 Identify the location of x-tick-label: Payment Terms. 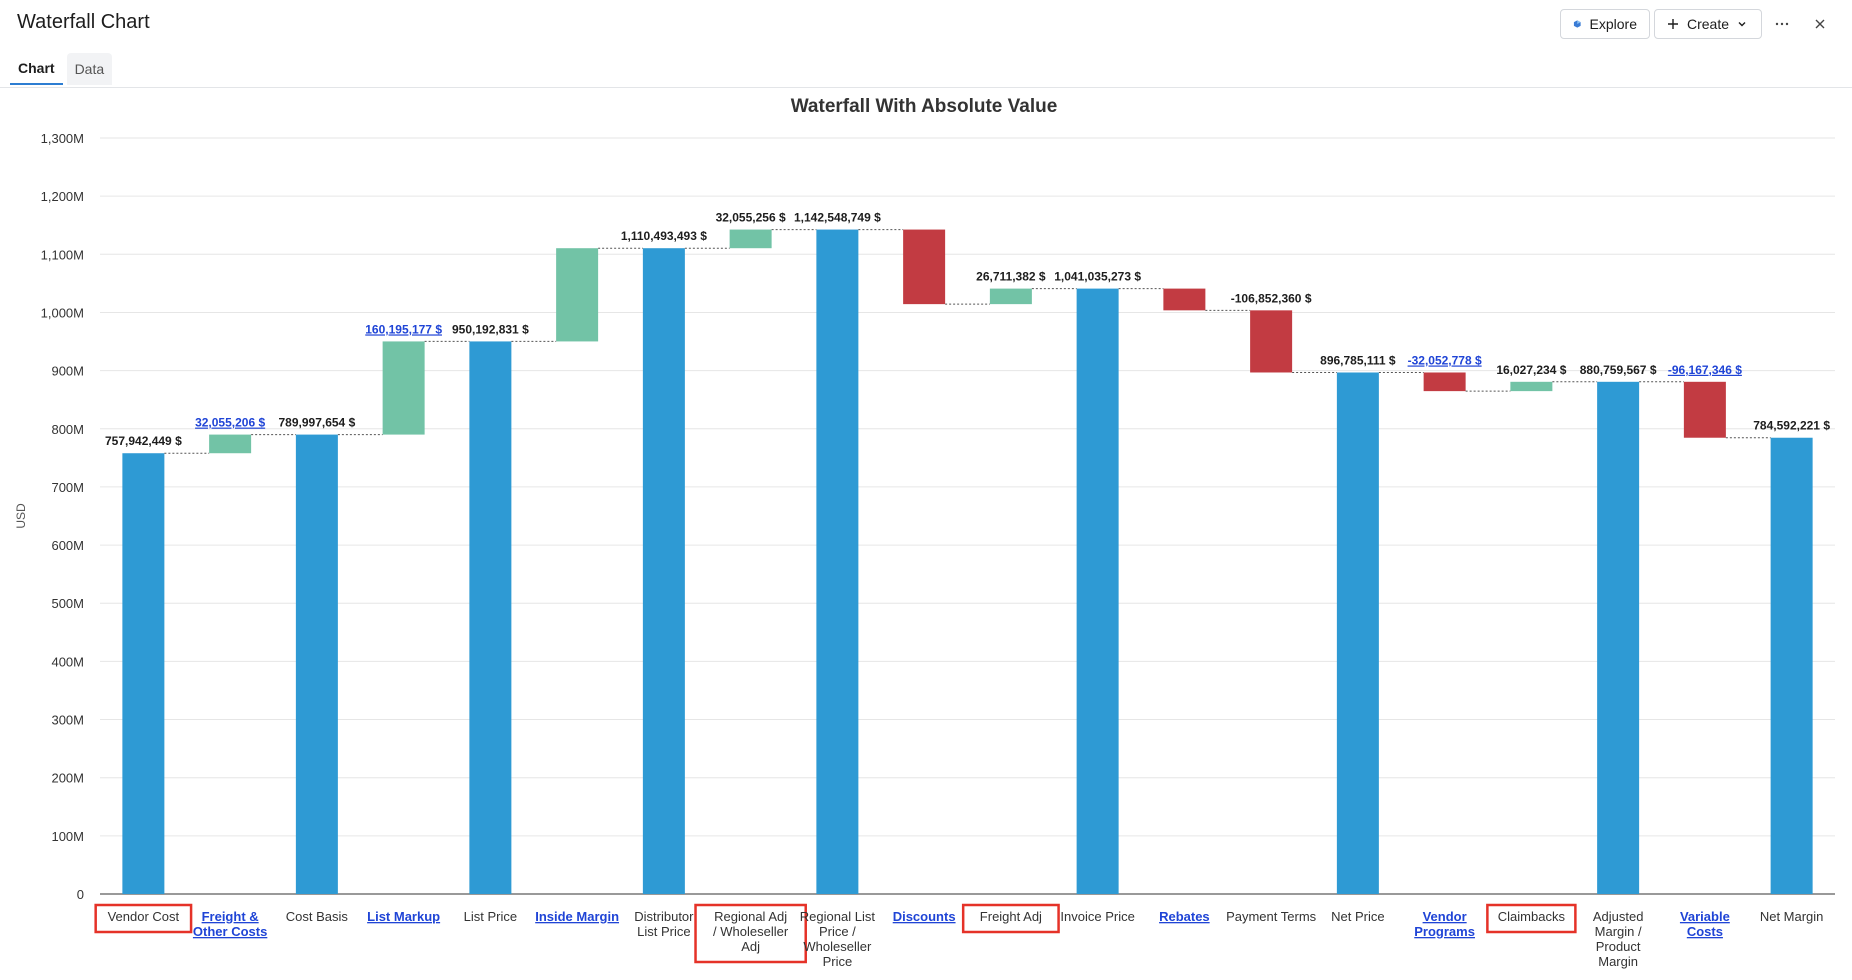
(1271, 916).